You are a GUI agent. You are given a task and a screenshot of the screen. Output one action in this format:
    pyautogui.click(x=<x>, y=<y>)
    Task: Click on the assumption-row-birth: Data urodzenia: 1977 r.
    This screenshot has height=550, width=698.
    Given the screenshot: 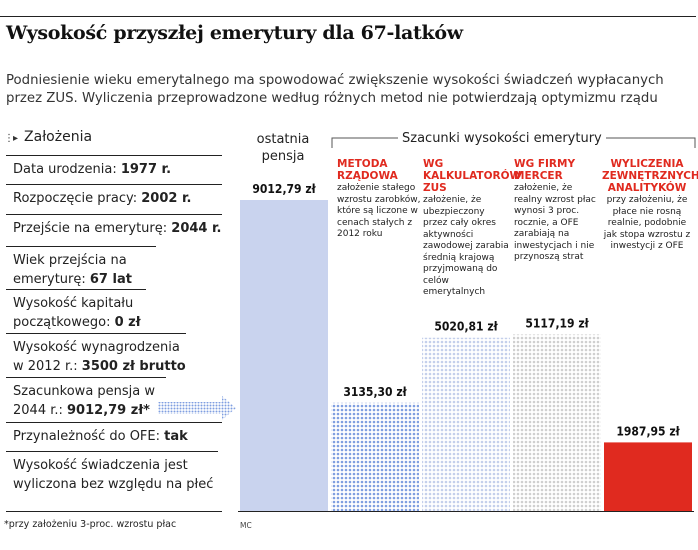 What is the action you would take?
    pyautogui.click(x=114, y=169)
    